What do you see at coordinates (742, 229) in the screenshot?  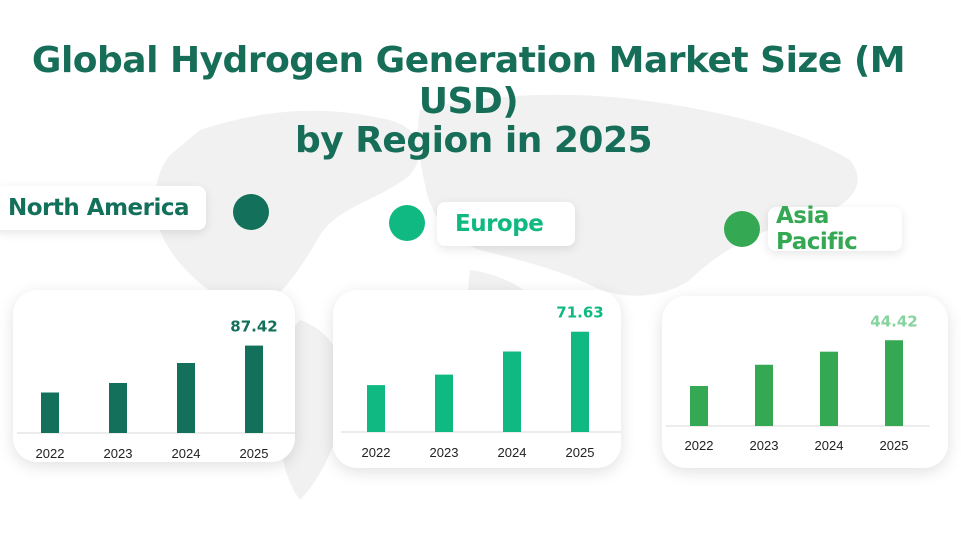 I see `asia-pacific-marker` at bounding box center [742, 229].